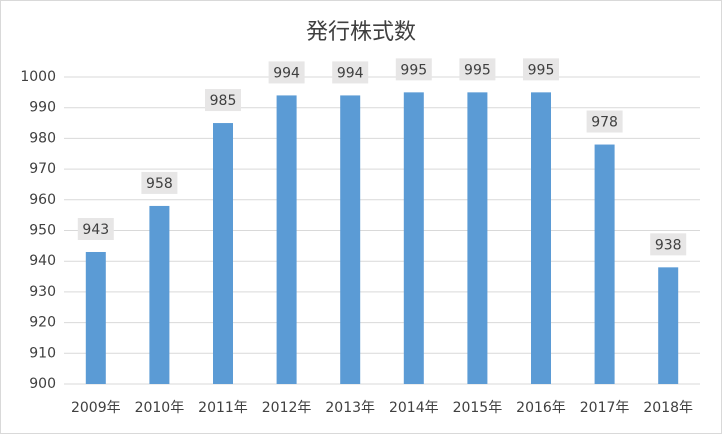 The width and height of the screenshot is (722, 434). I want to click on data-label: 943, so click(95, 230).